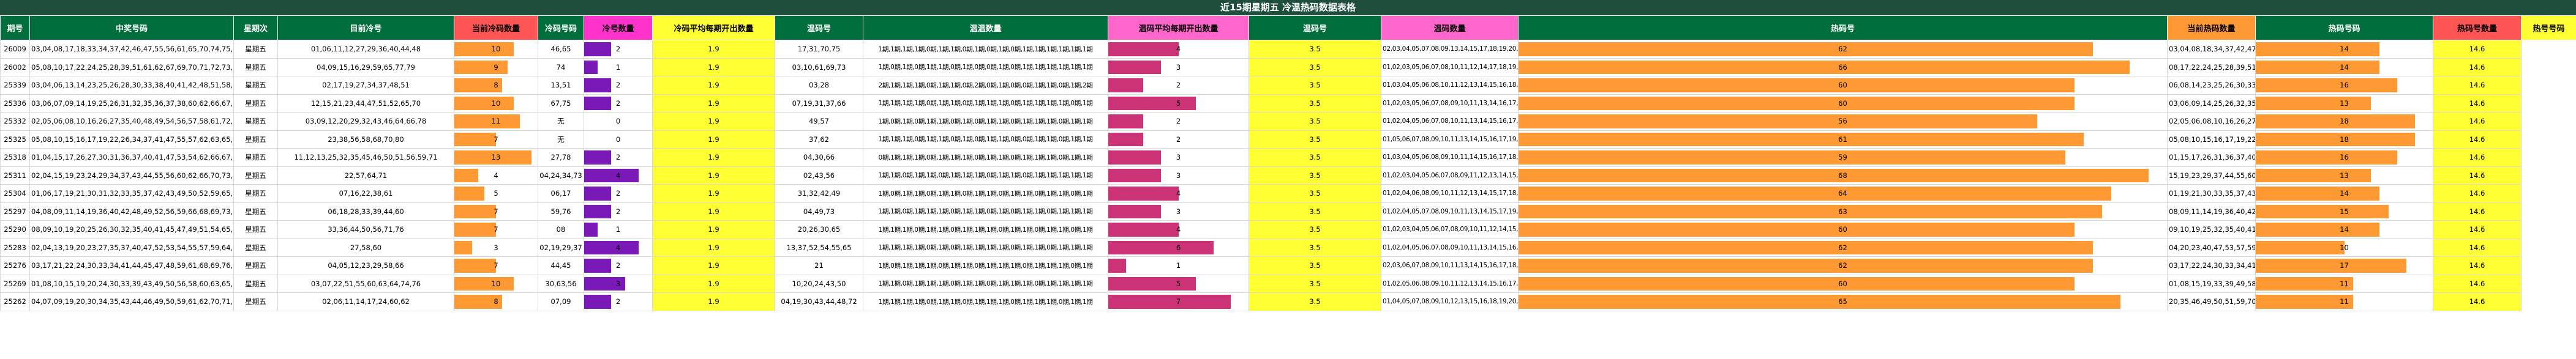  I want to click on cold-numbers-cell: 07,16,22,38,61, so click(365, 193).